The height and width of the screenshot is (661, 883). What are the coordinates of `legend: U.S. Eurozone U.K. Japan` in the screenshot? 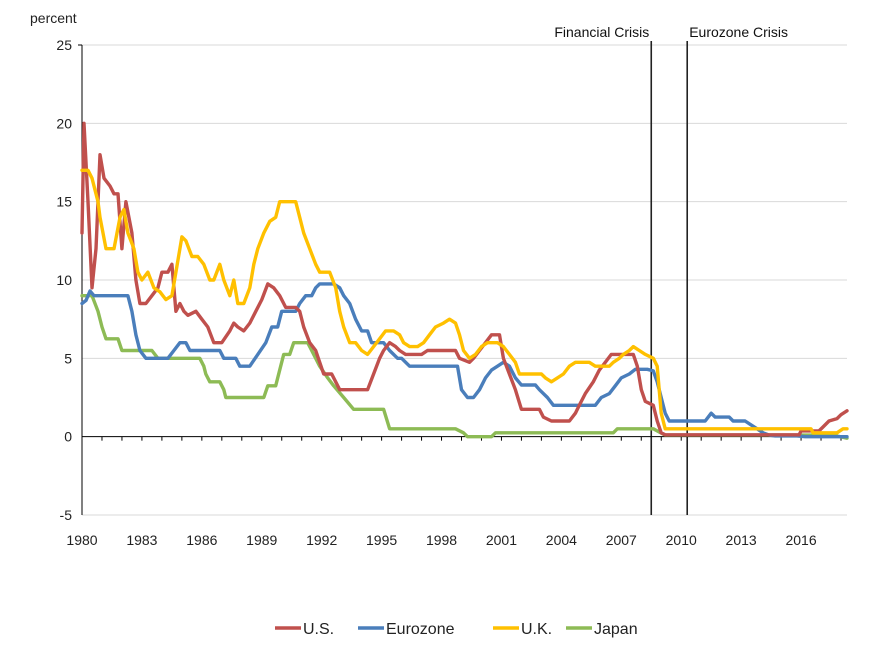 It's located at (456, 629).